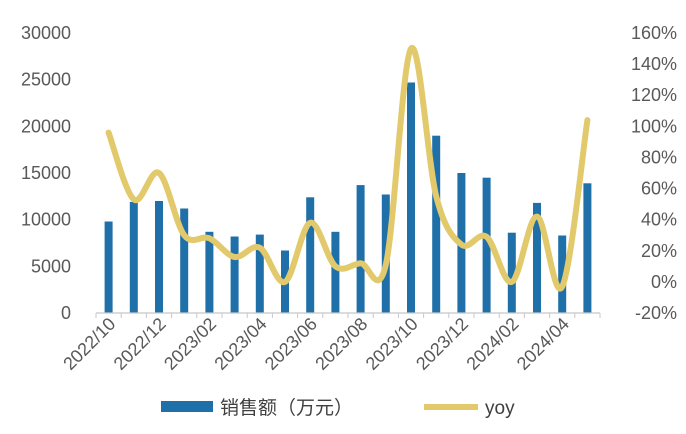 This screenshot has height=434, width=686. I want to click on x-tick-label: 2023/12, so click(442, 344).